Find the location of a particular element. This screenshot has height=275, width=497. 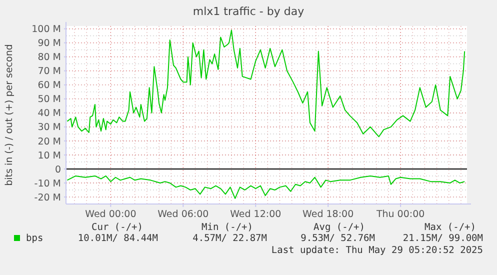

line-series is located at coordinates (266, 187).